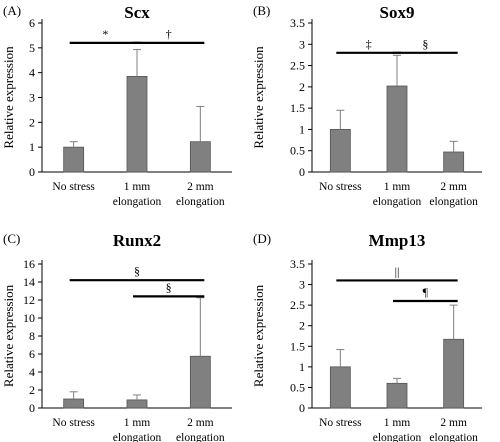 This screenshot has width=500, height=442. What do you see at coordinates (137, 12) in the screenshot?
I see `chart-title: Scx` at bounding box center [137, 12].